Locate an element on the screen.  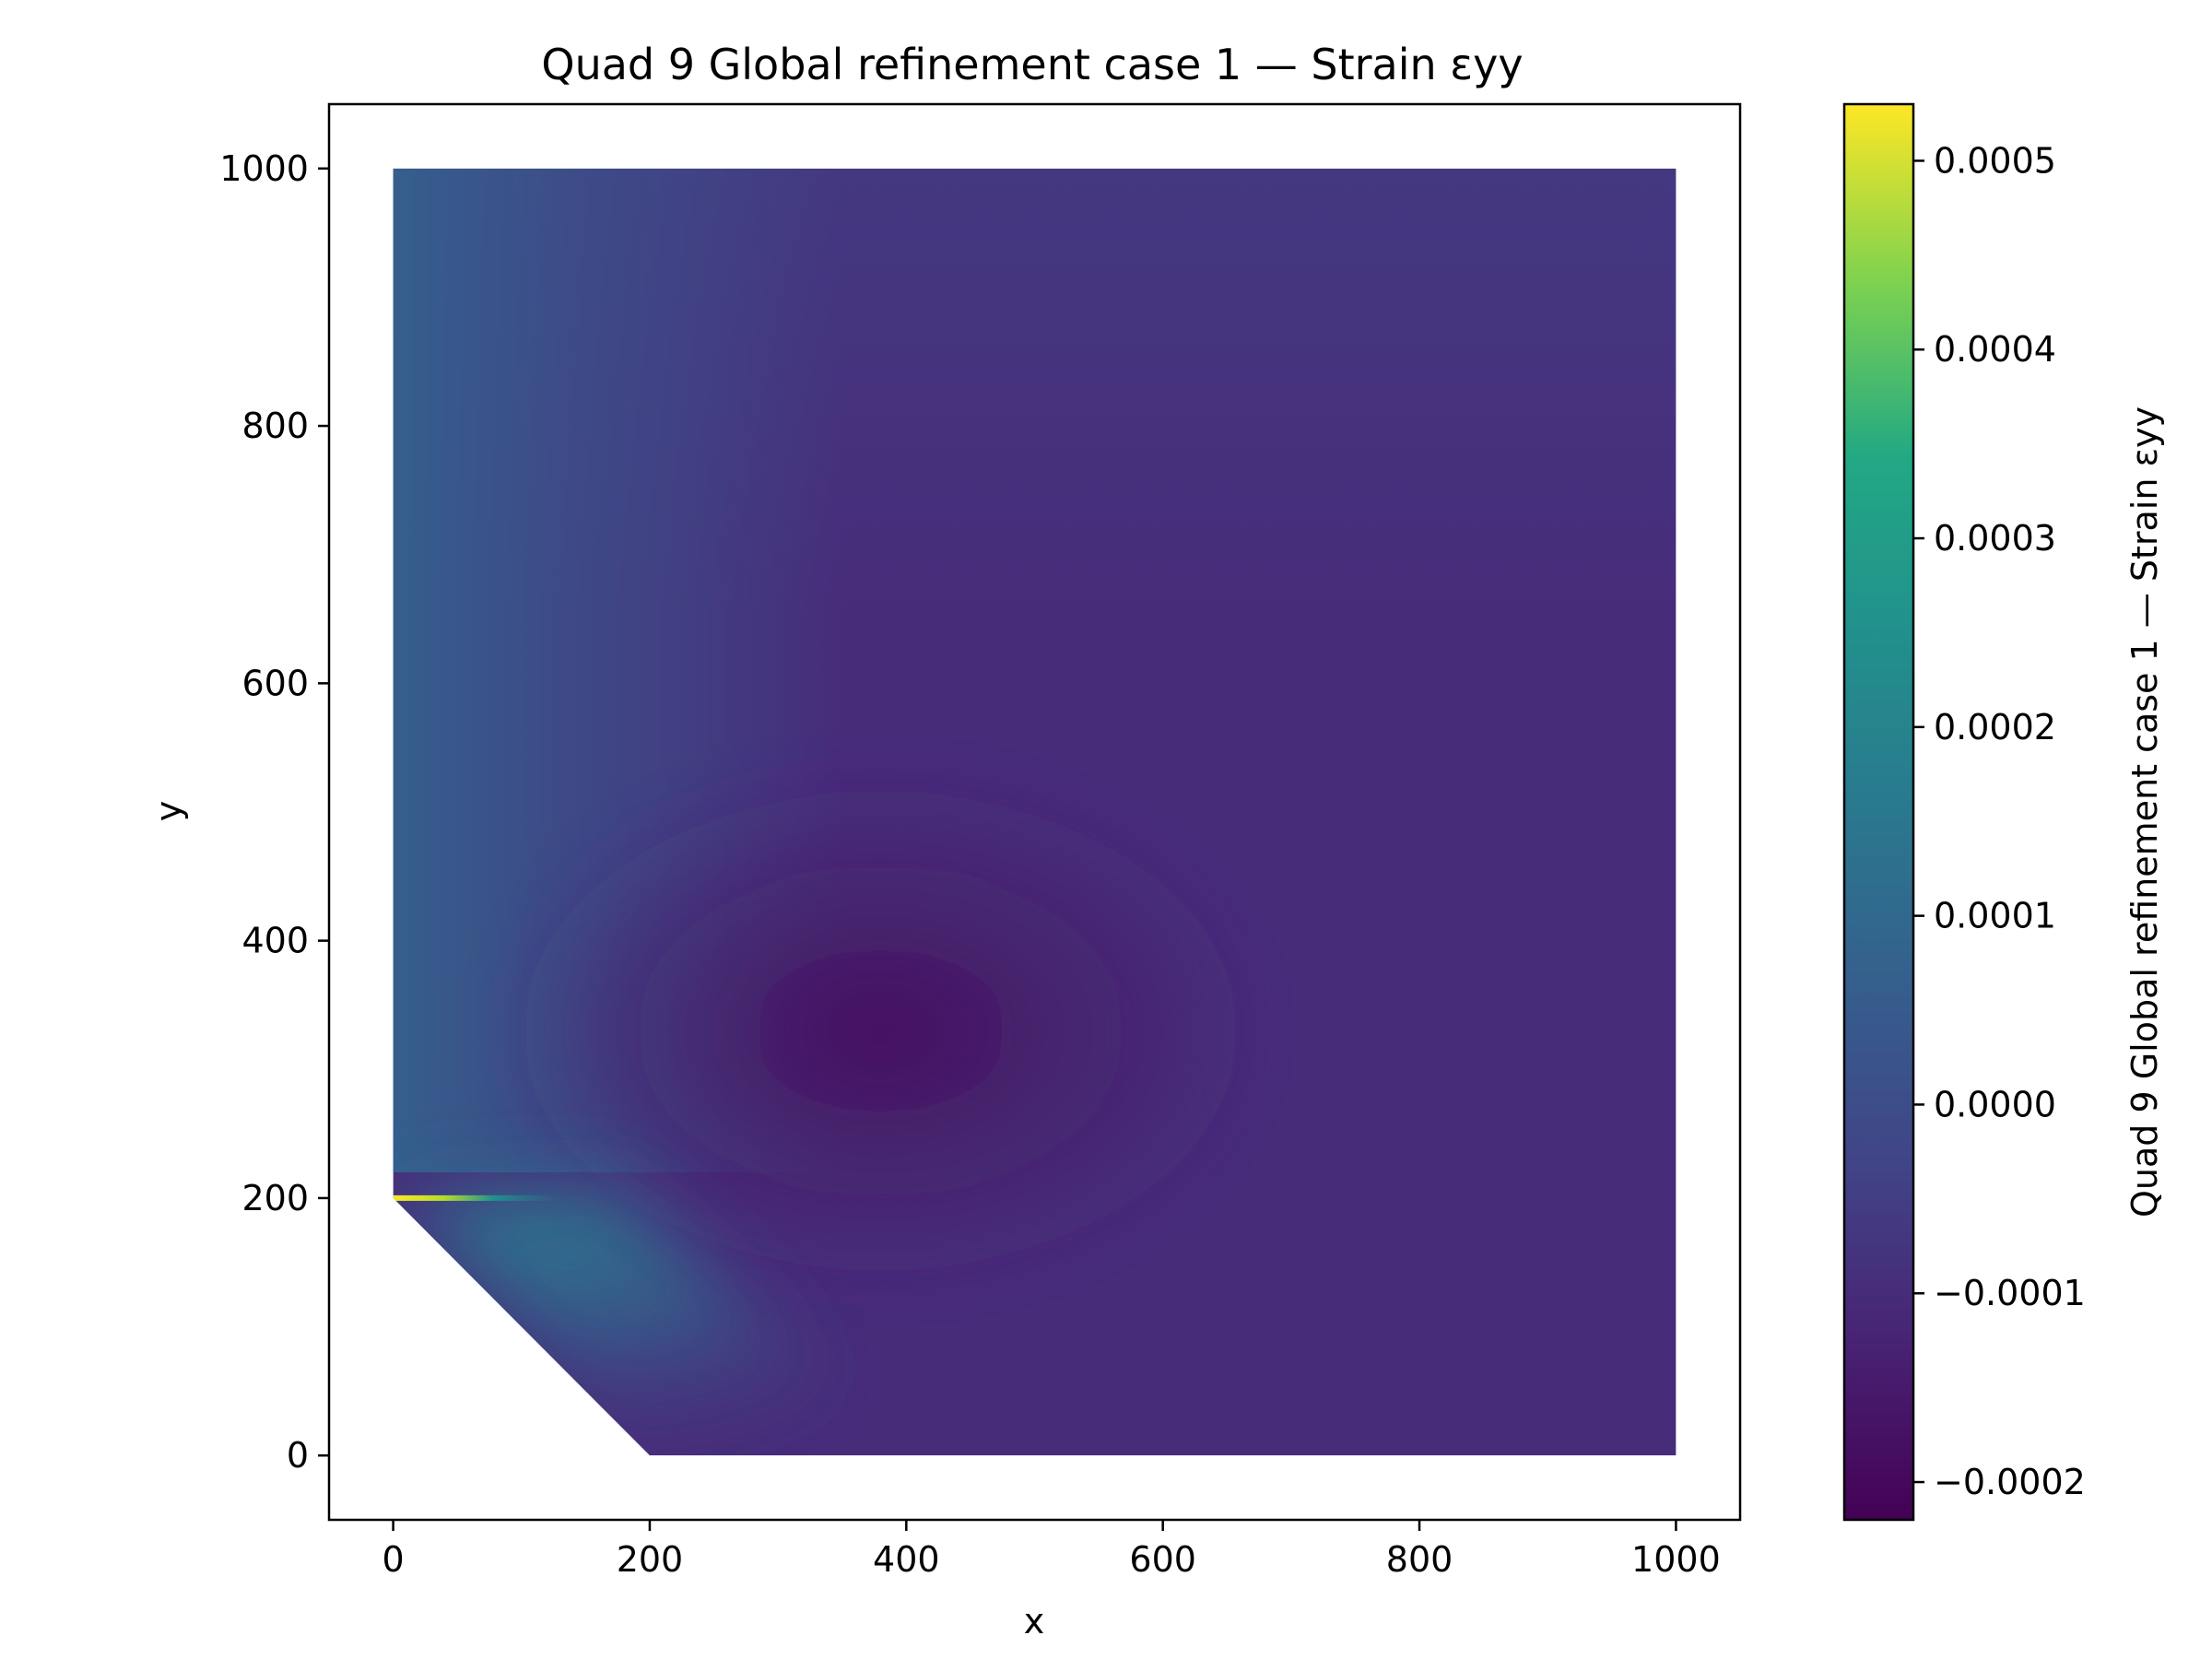
colorbar-tick-label: 0.0004 is located at coordinates (1995, 349).